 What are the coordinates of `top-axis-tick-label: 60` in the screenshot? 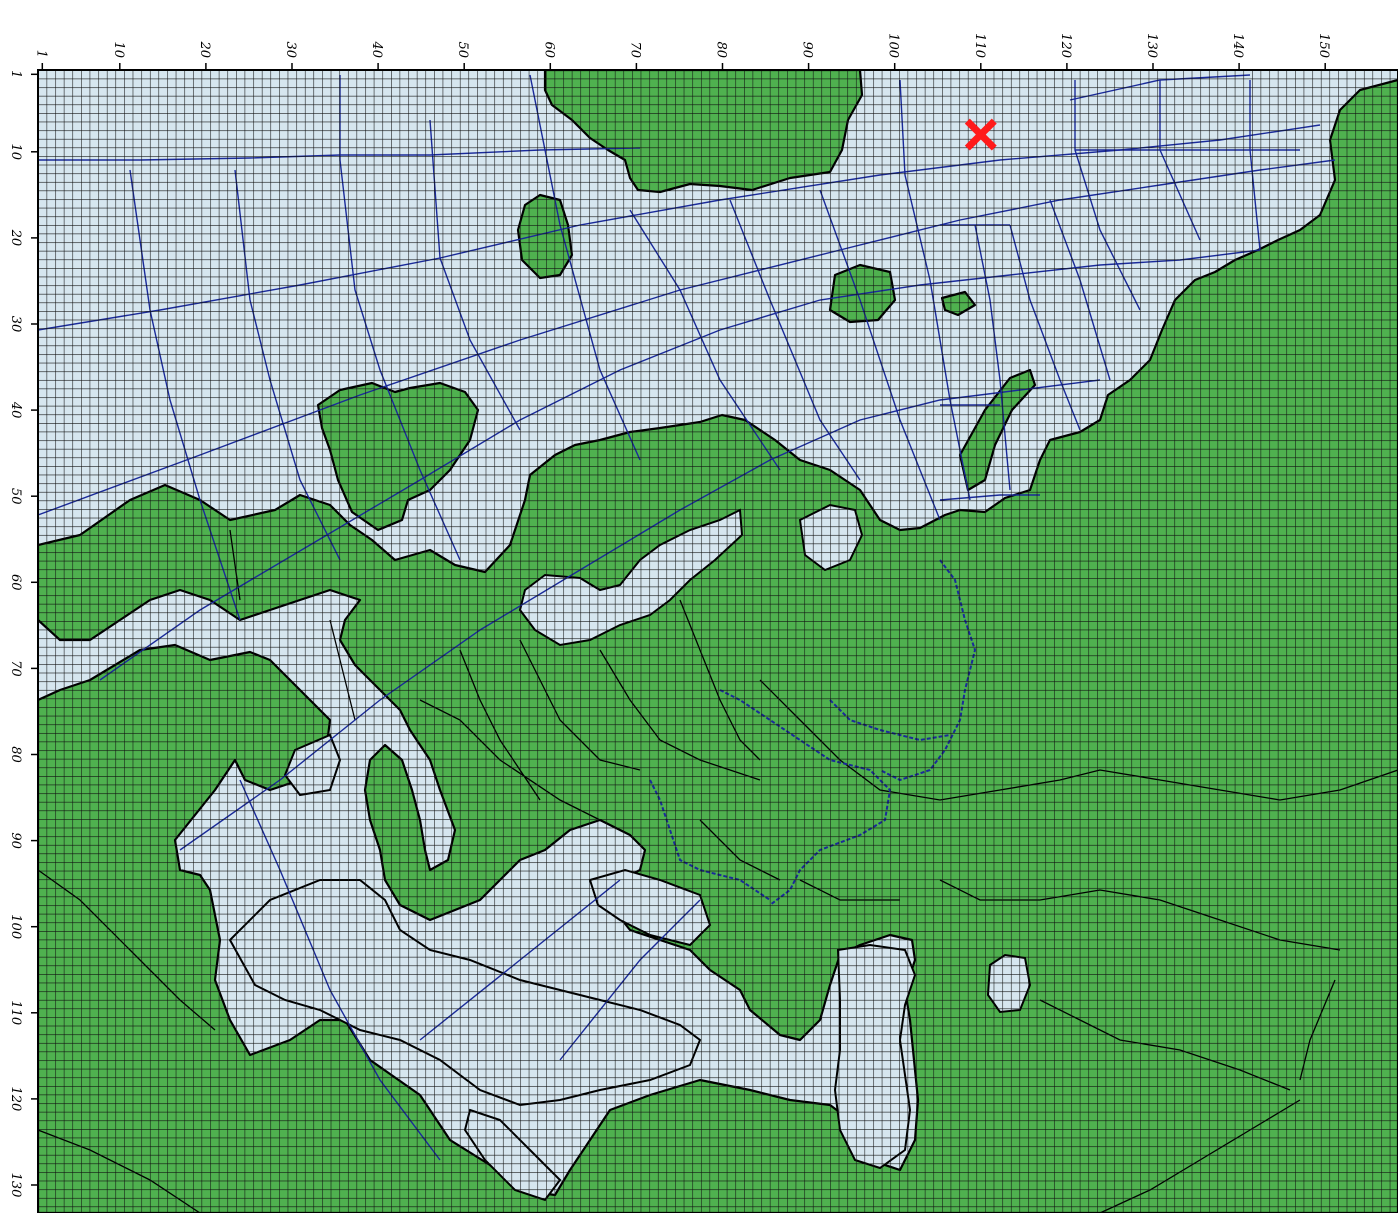 It's located at (548, 49).